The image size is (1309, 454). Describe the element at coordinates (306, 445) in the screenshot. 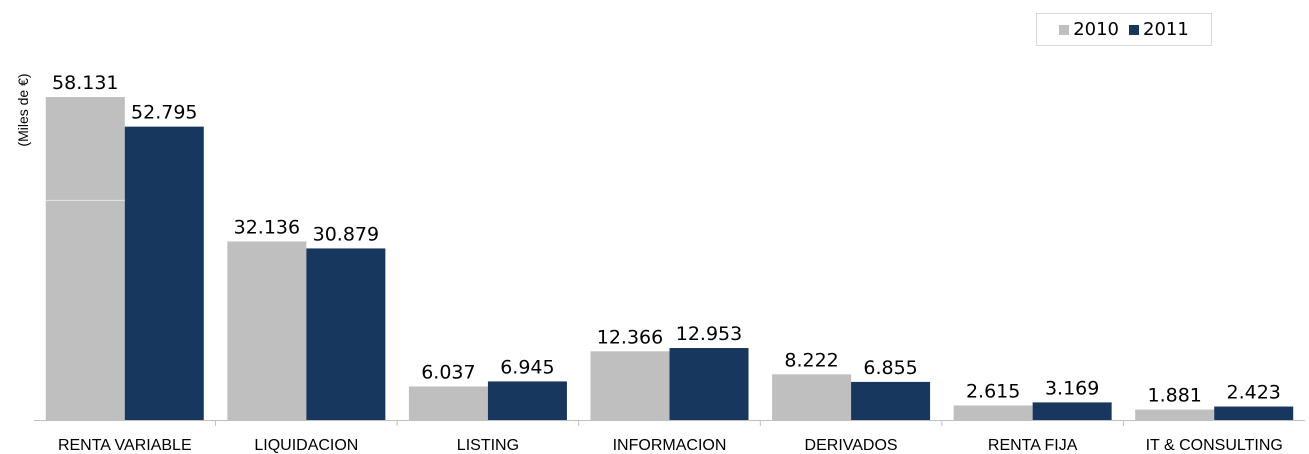

I see `category-label-liquidacion: LIQUIDACION` at that location.